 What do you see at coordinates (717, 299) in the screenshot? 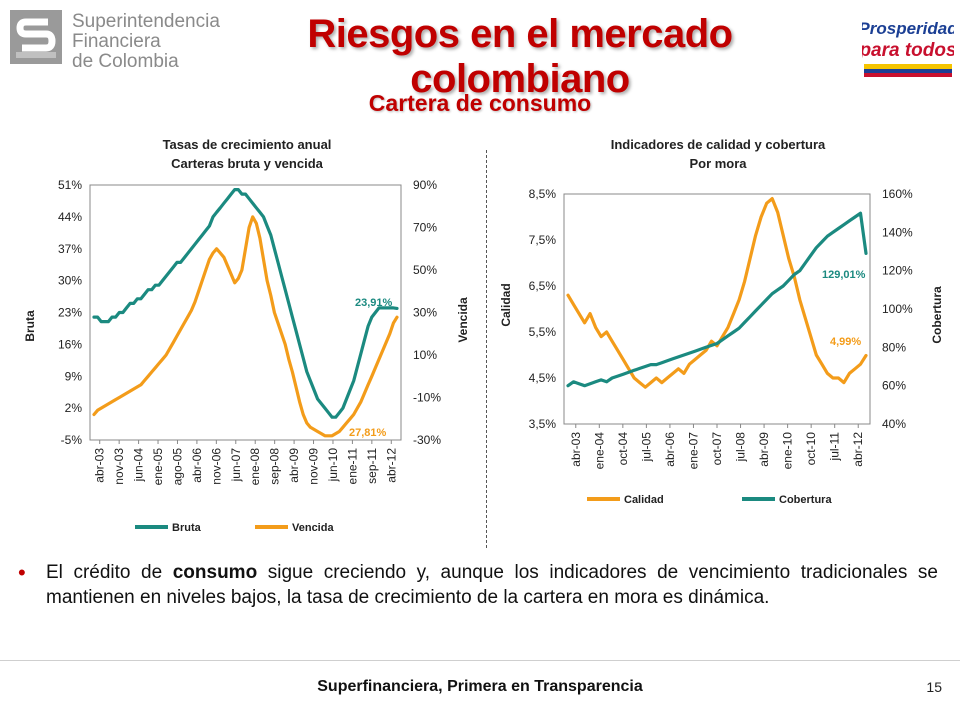
I see `chart2-series-cobertura` at bounding box center [717, 299].